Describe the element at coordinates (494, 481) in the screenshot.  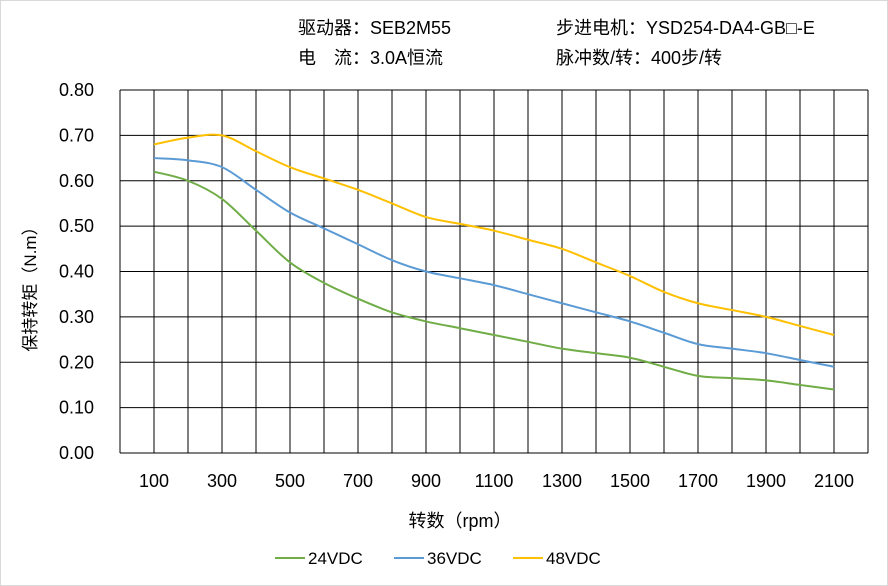
I see `x-tick-label: 1100` at that location.